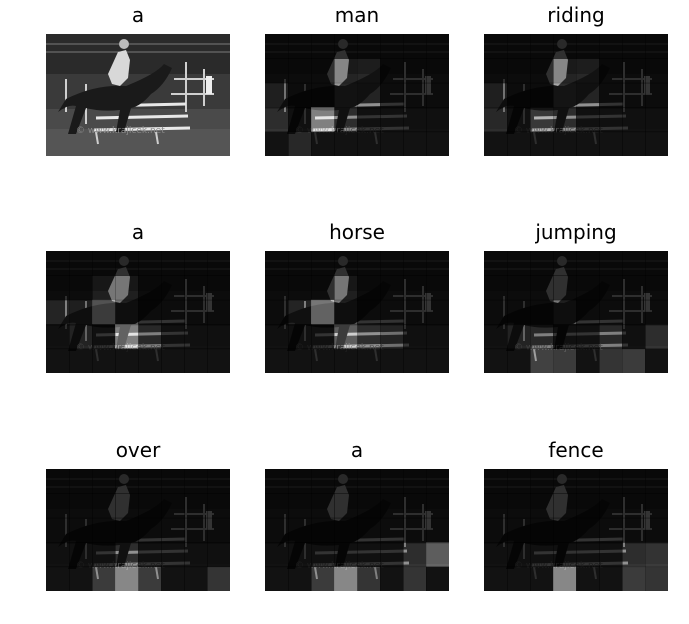 The image size is (689, 624). What do you see at coordinates (576, 15) in the screenshot?
I see `panel-word: riding` at bounding box center [576, 15].